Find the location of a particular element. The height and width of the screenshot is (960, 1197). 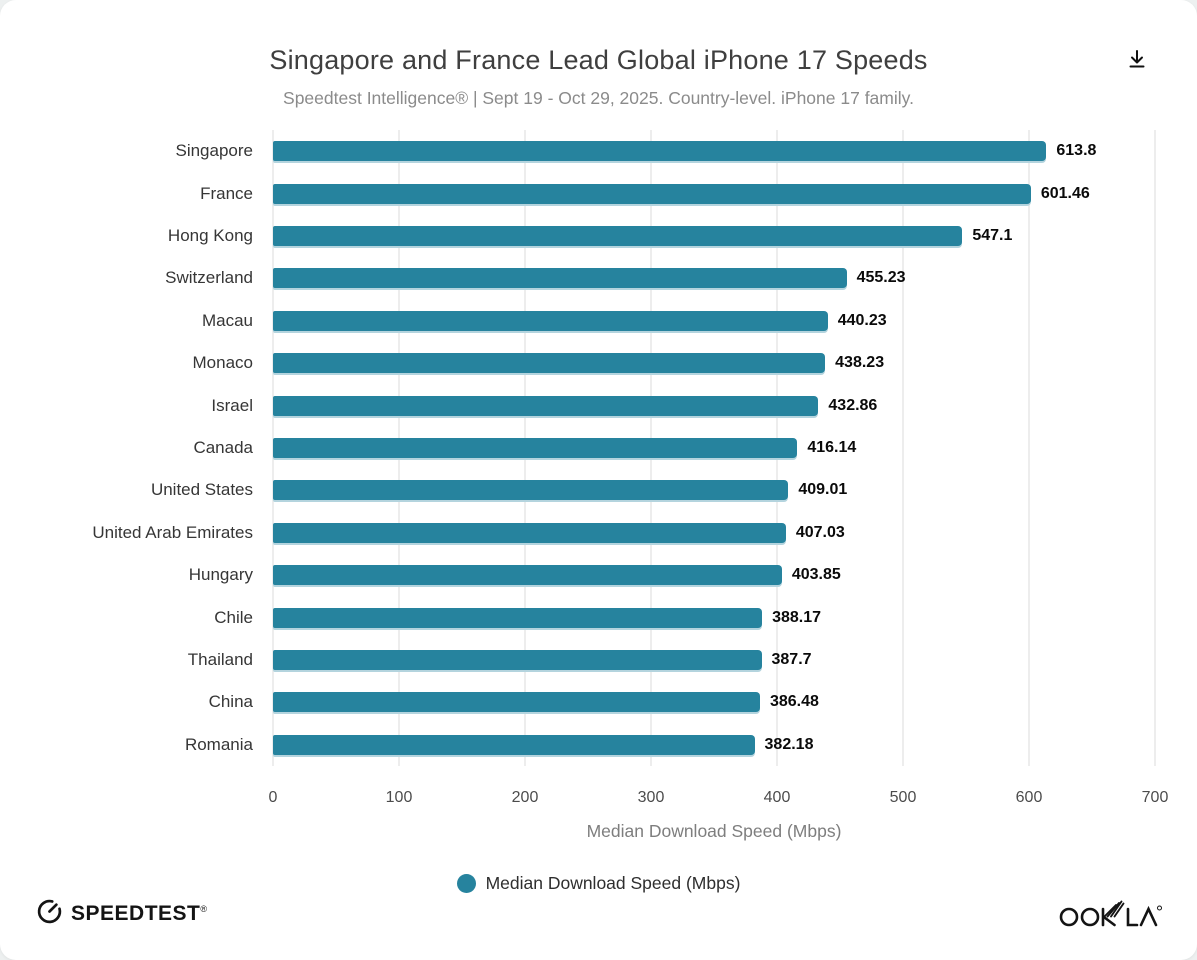

bar-row: Hungary 403.85 is located at coordinates (577, 575).